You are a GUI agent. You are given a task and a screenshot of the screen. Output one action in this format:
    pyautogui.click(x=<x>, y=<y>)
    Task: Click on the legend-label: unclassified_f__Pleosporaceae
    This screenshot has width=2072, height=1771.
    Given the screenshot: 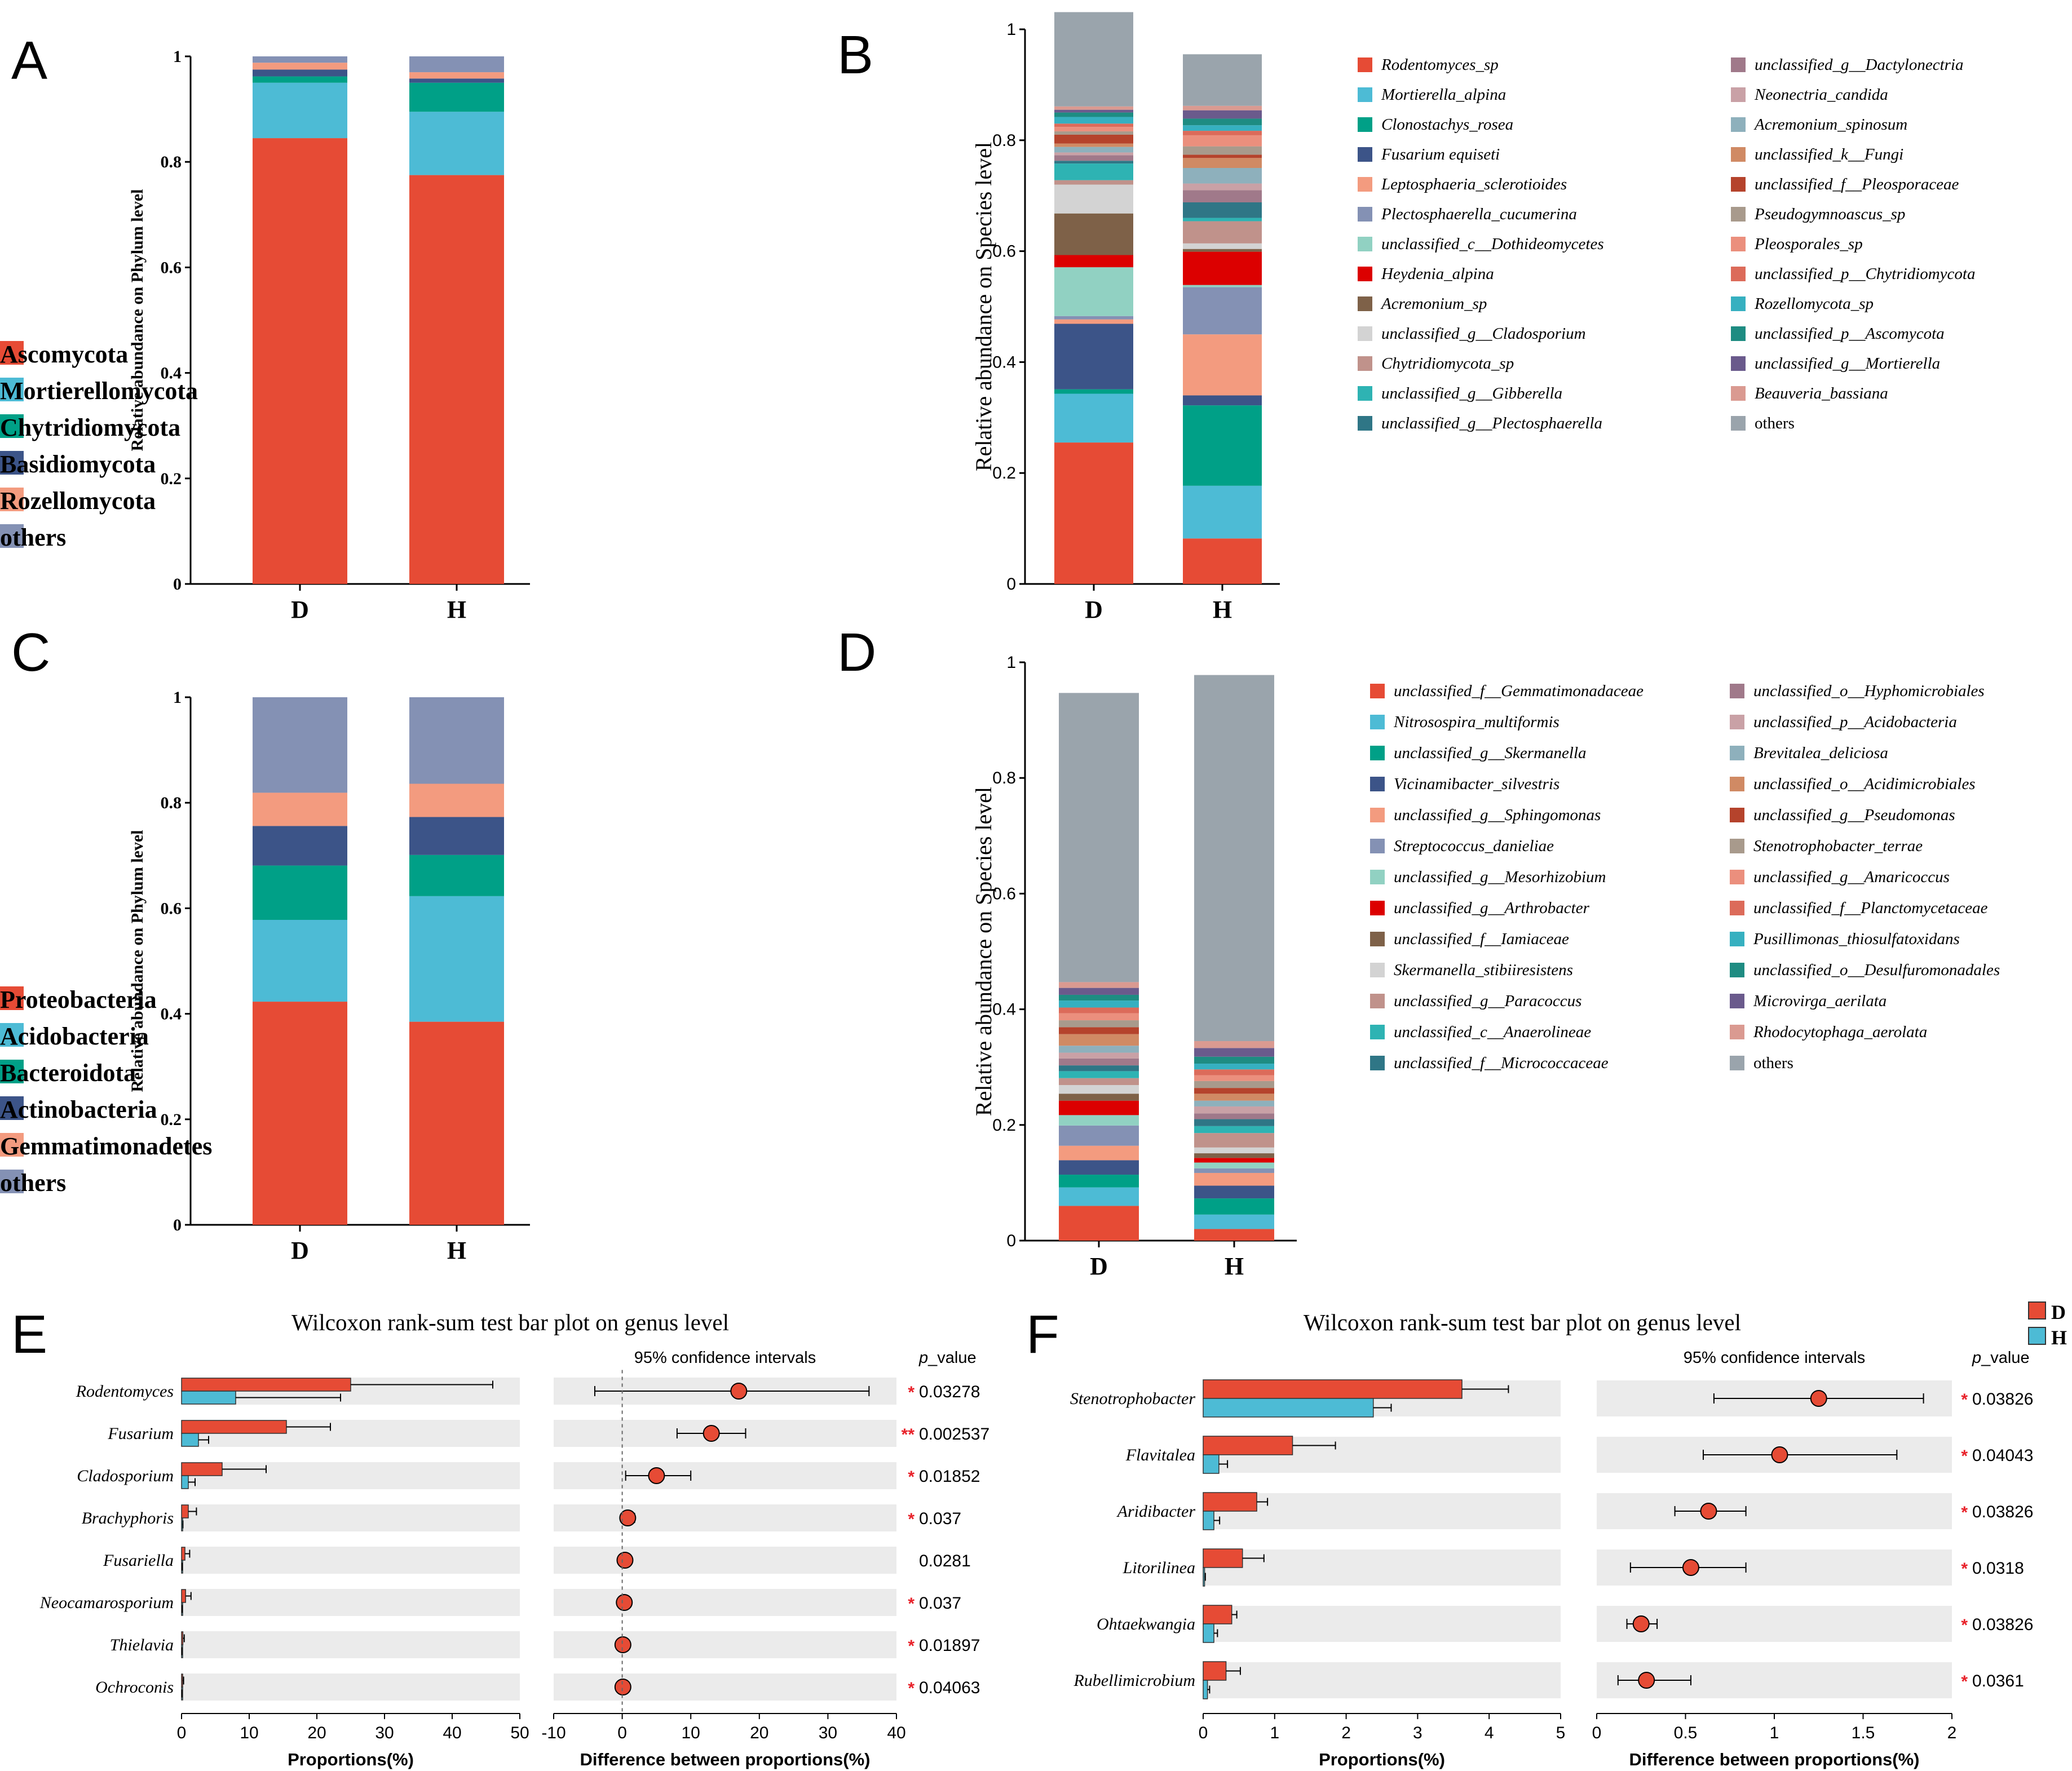 What is the action you would take?
    pyautogui.click(x=1857, y=184)
    